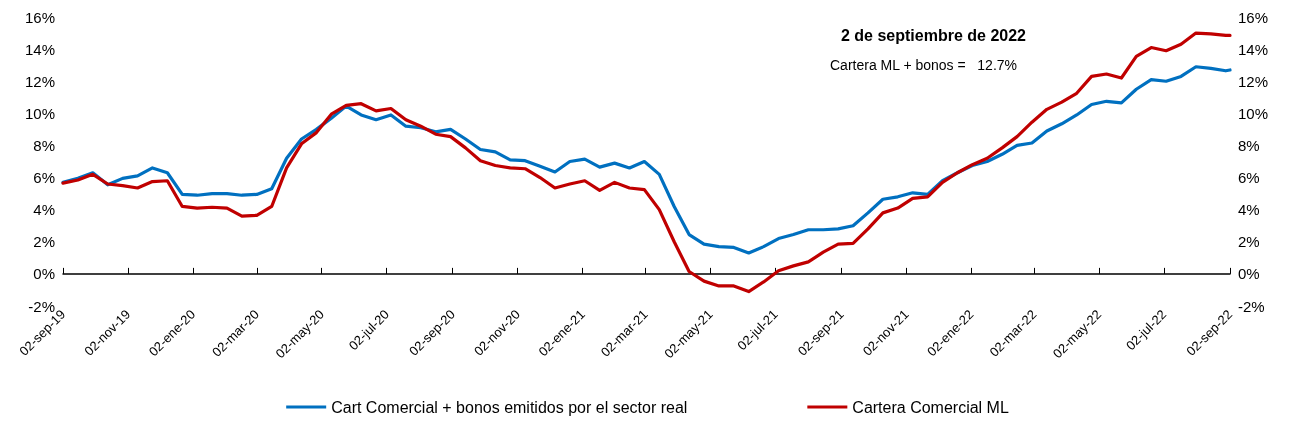 This screenshot has height=422, width=1295. What do you see at coordinates (44, 178) in the screenshot?
I see `y-tick-label: 6%` at bounding box center [44, 178].